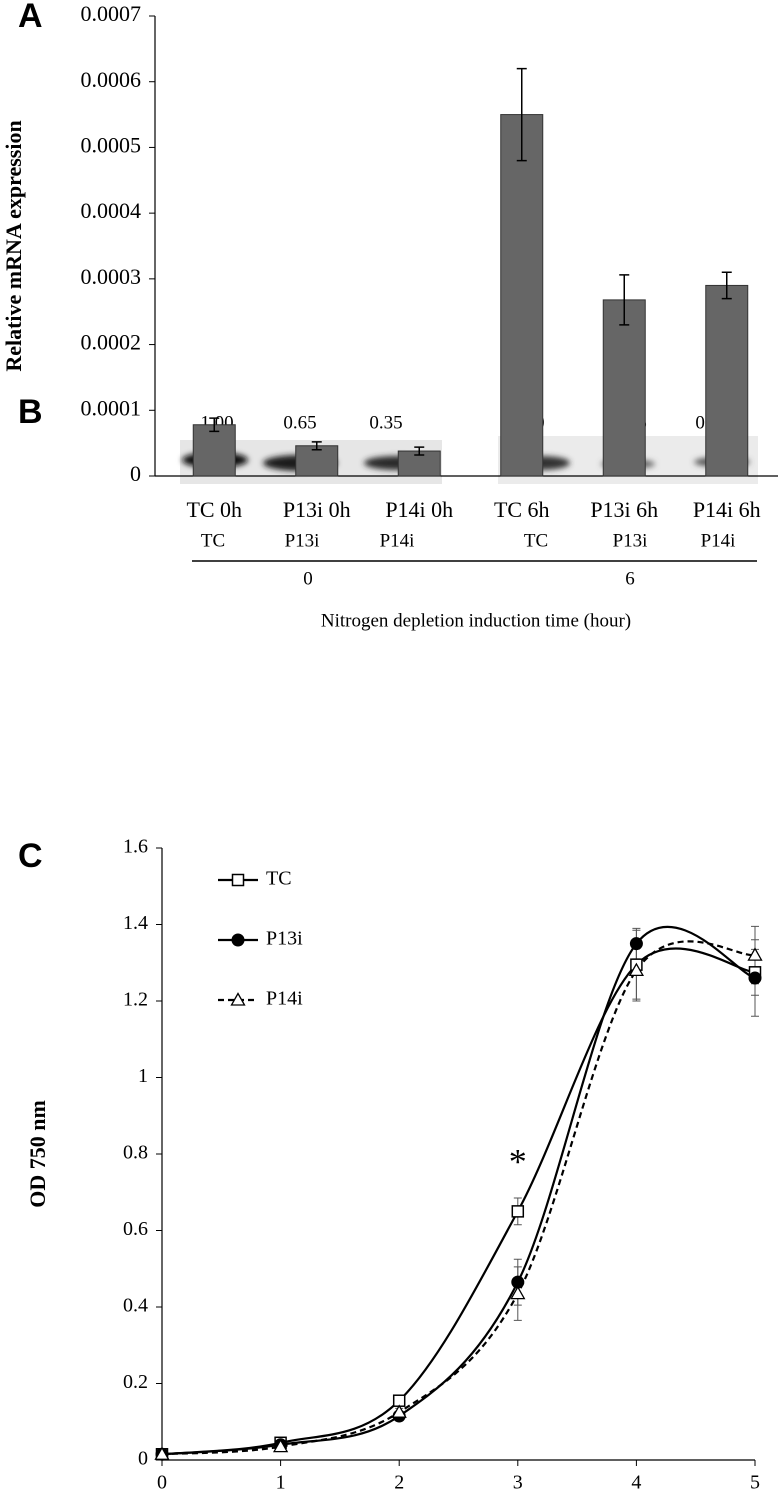 This screenshot has width=784, height=1500. I want to click on x-tick-label: P14i 0h, so click(419, 509).